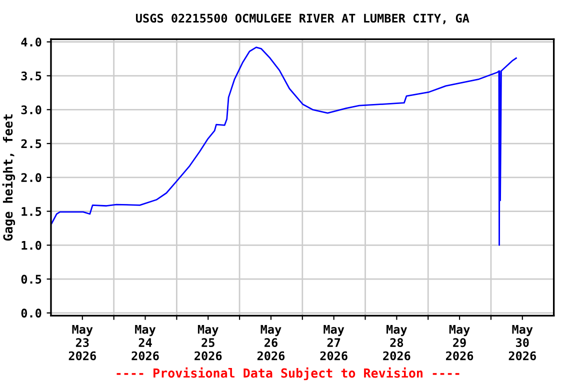 The height and width of the screenshot is (384, 576). What do you see at coordinates (396, 342) in the screenshot?
I see `x-tick-label: May 28 2026` at bounding box center [396, 342].